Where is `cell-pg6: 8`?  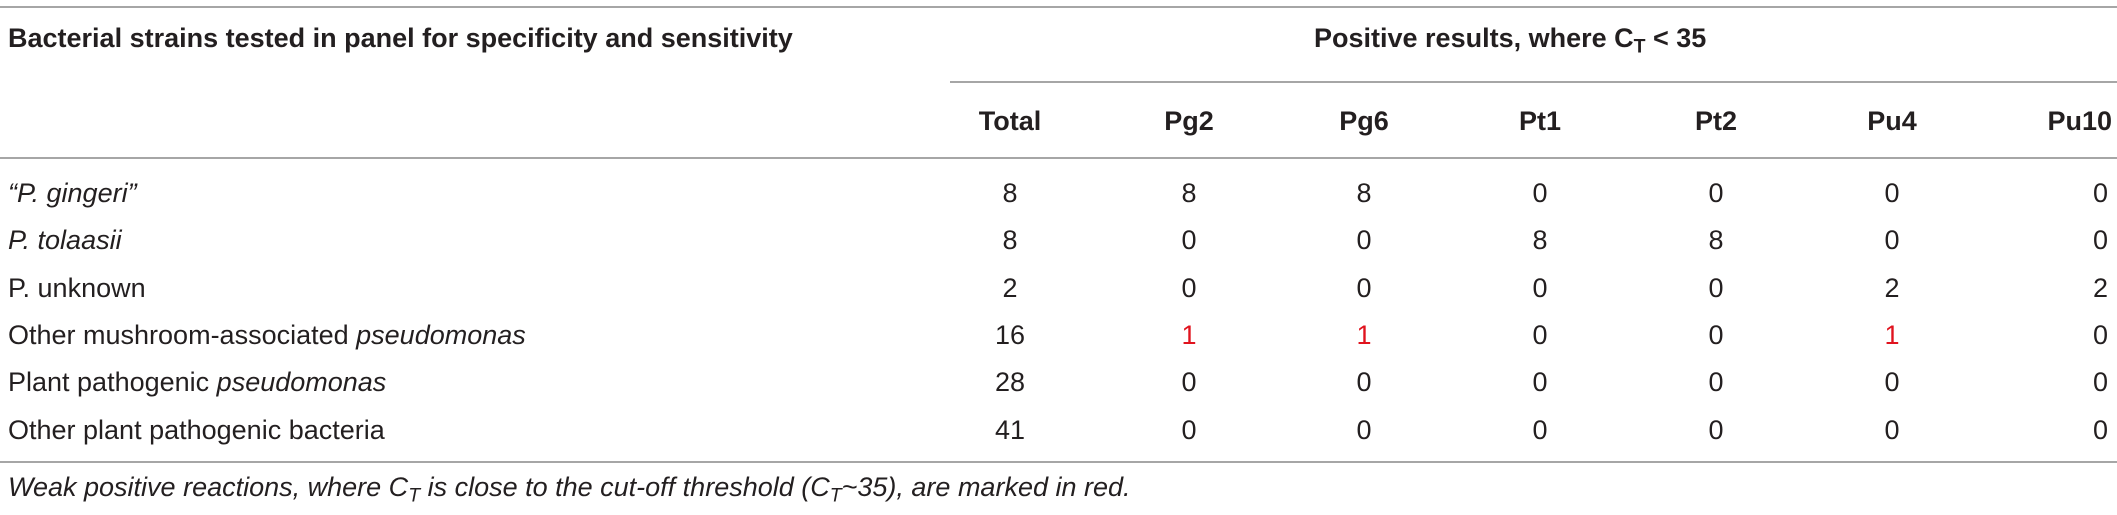 cell-pg6: 8 is located at coordinates (1364, 193).